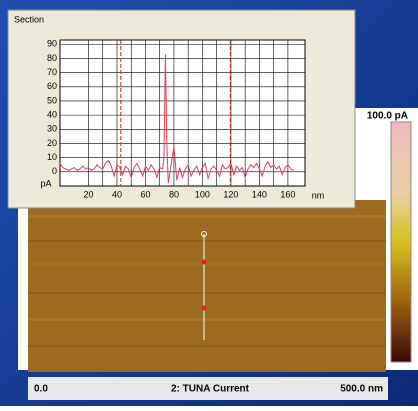 The height and width of the screenshot is (411, 418). I want to click on scale-max: 100.0 pA, so click(387, 116).